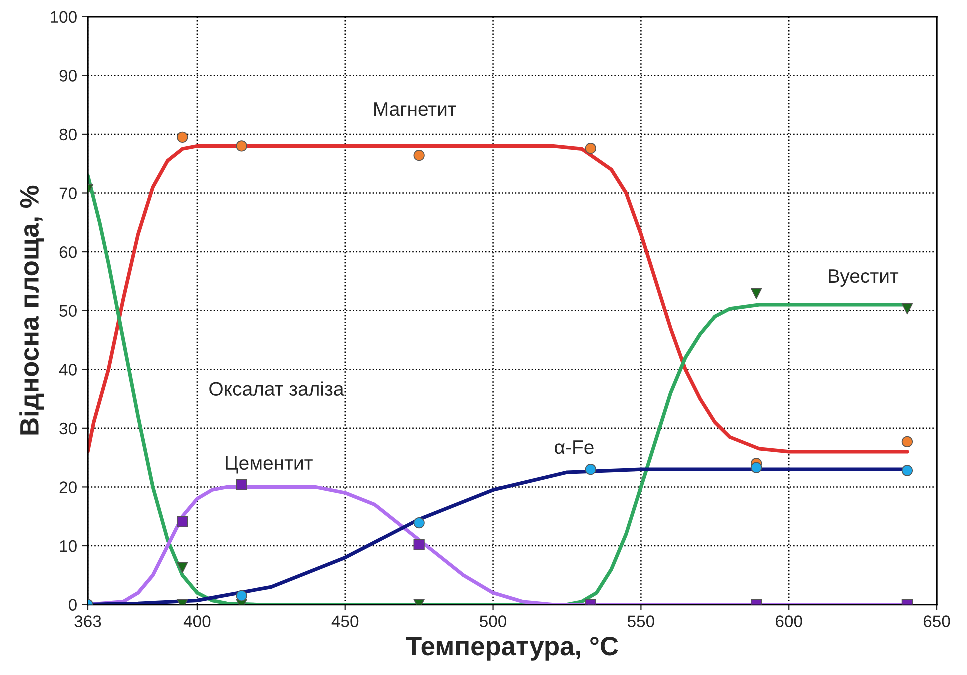  I want to click on annotation: Магнетит, so click(415, 109).